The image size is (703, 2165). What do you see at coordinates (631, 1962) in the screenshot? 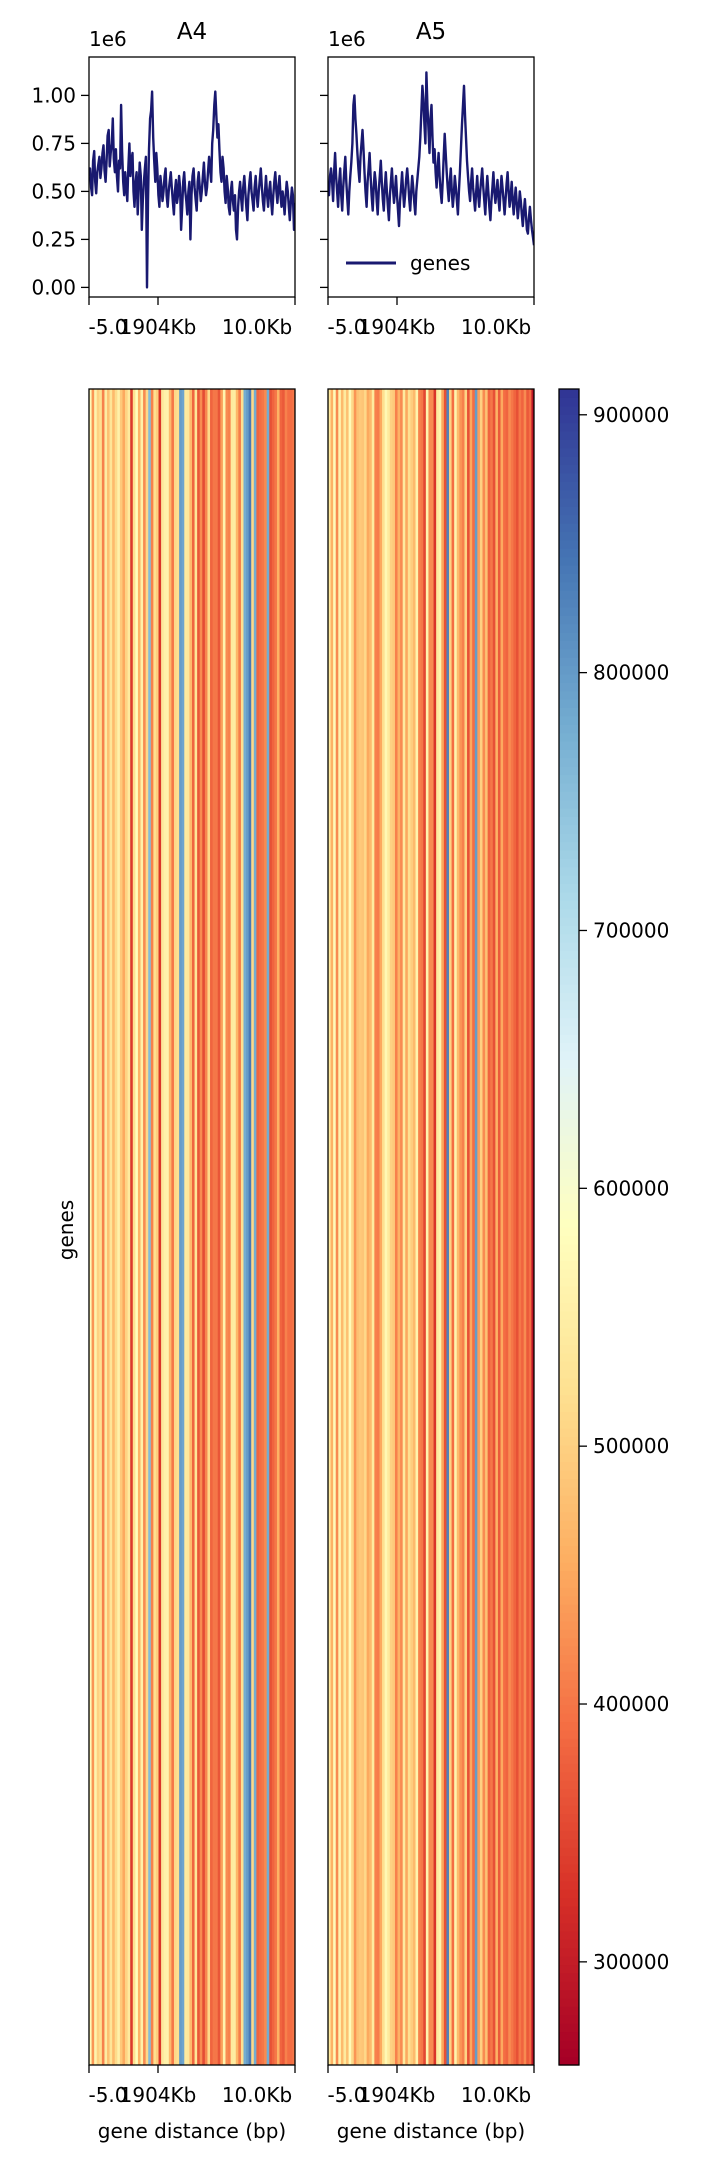
I see `colorbar-tick-label: 300000` at bounding box center [631, 1962].